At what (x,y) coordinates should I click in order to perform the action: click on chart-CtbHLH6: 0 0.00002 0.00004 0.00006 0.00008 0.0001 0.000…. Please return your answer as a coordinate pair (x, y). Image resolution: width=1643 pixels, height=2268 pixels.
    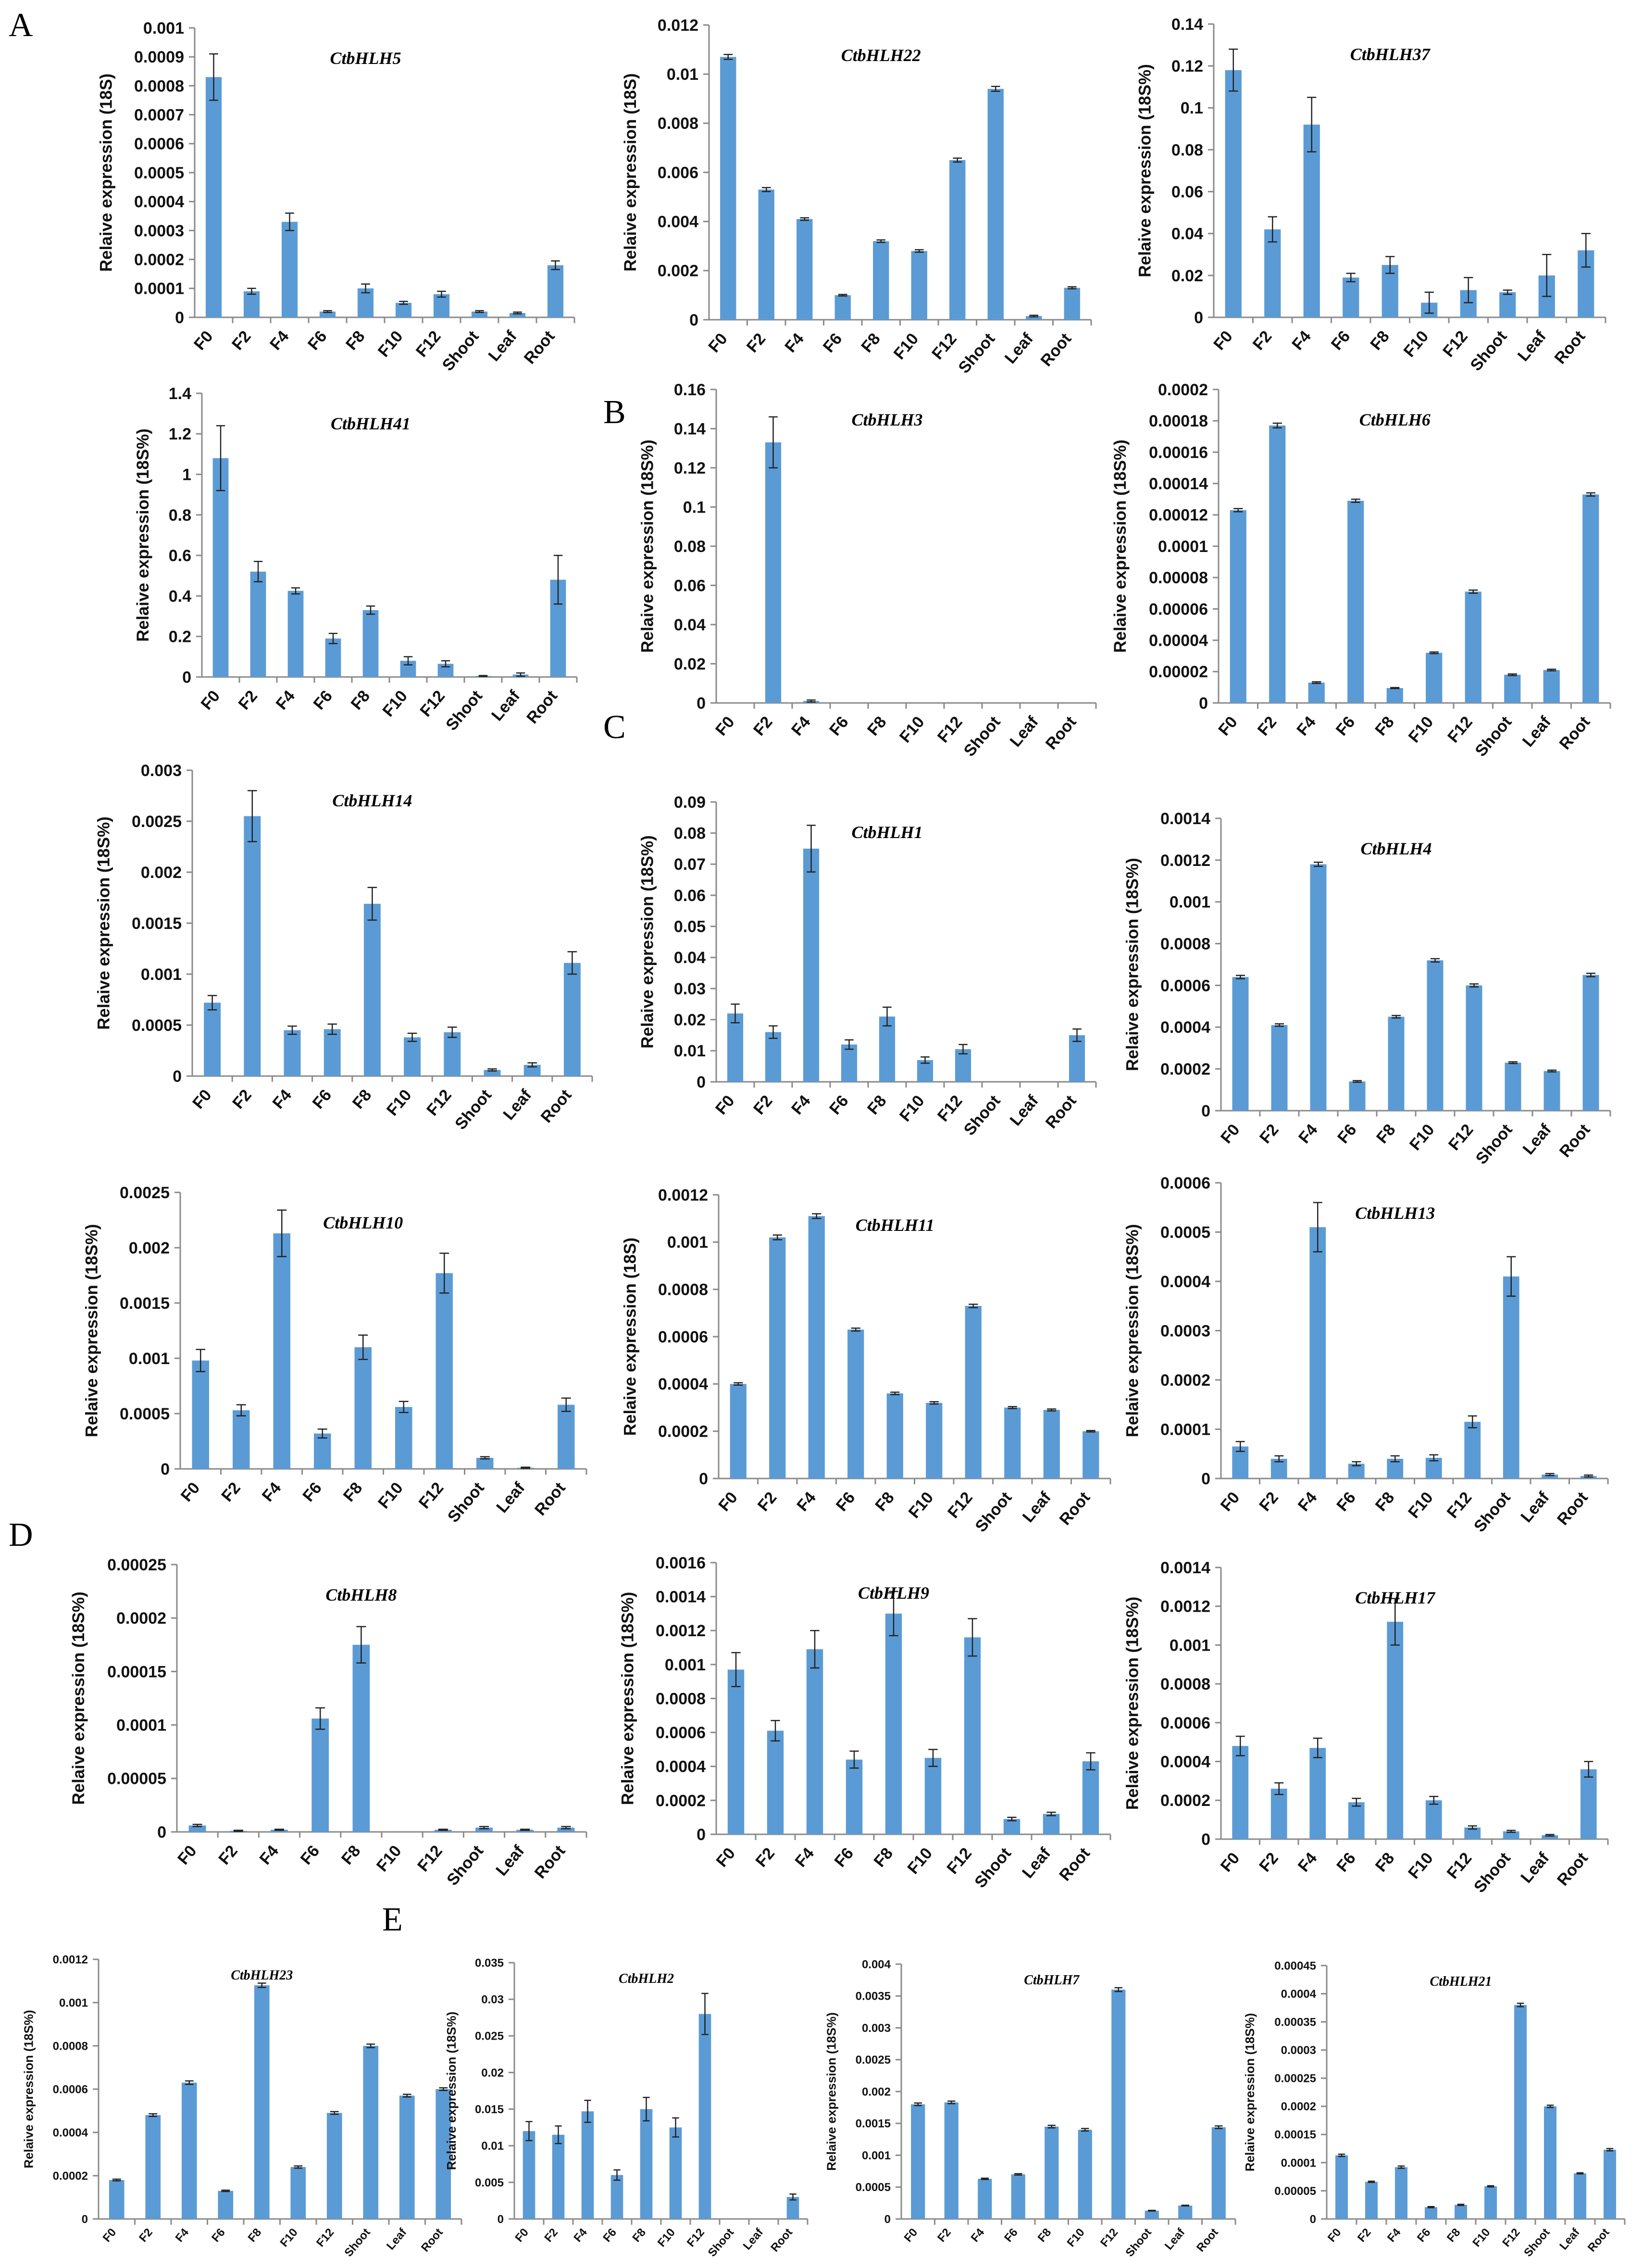
    Looking at the image, I should click on (1361, 570).